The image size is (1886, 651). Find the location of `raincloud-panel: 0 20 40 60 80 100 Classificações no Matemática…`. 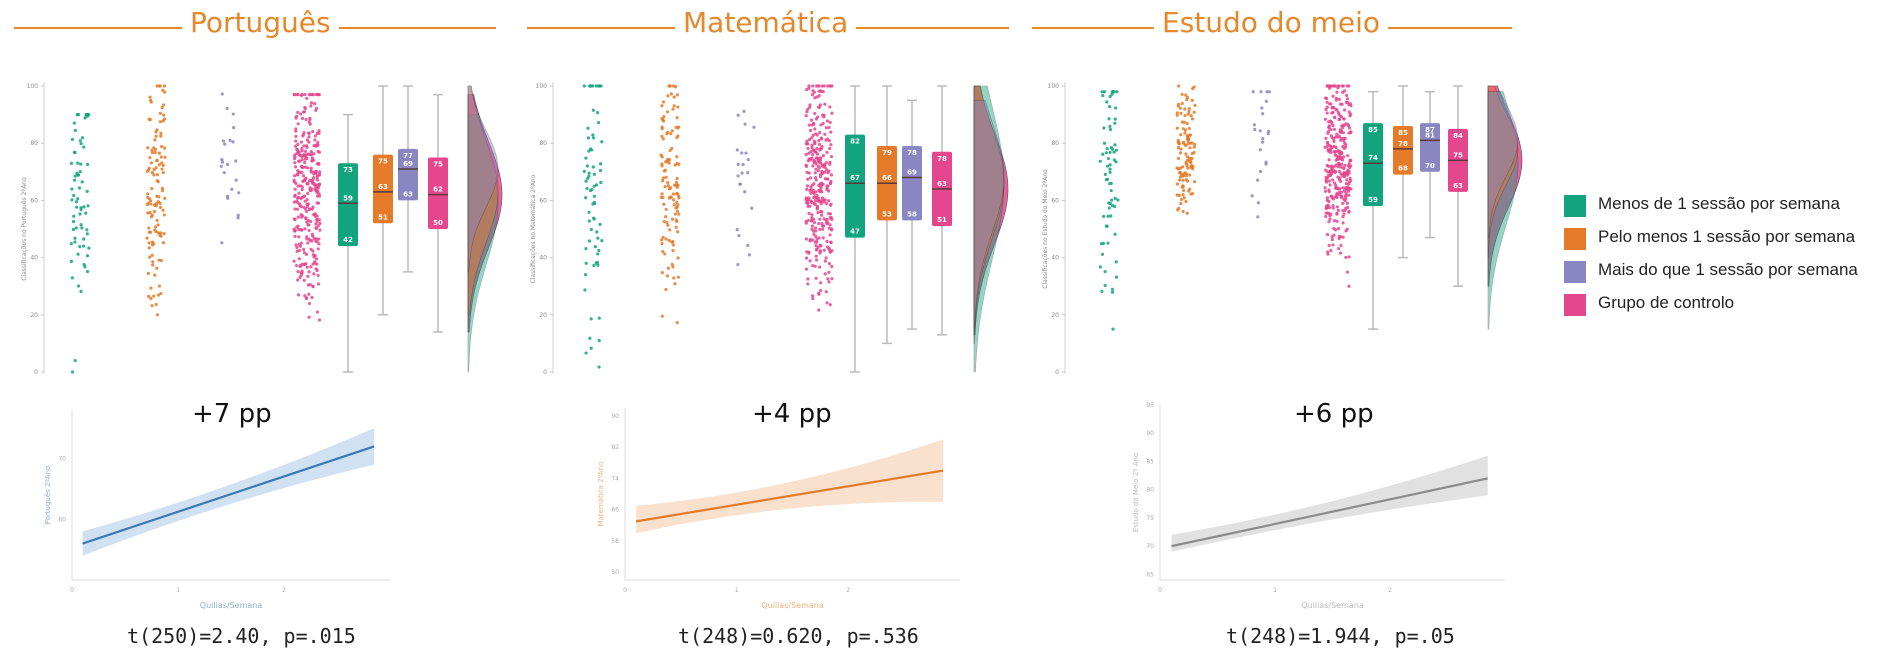

raincloud-panel: 0 20 40 60 80 100 Classificações no Matemática… is located at coordinates (769, 229).